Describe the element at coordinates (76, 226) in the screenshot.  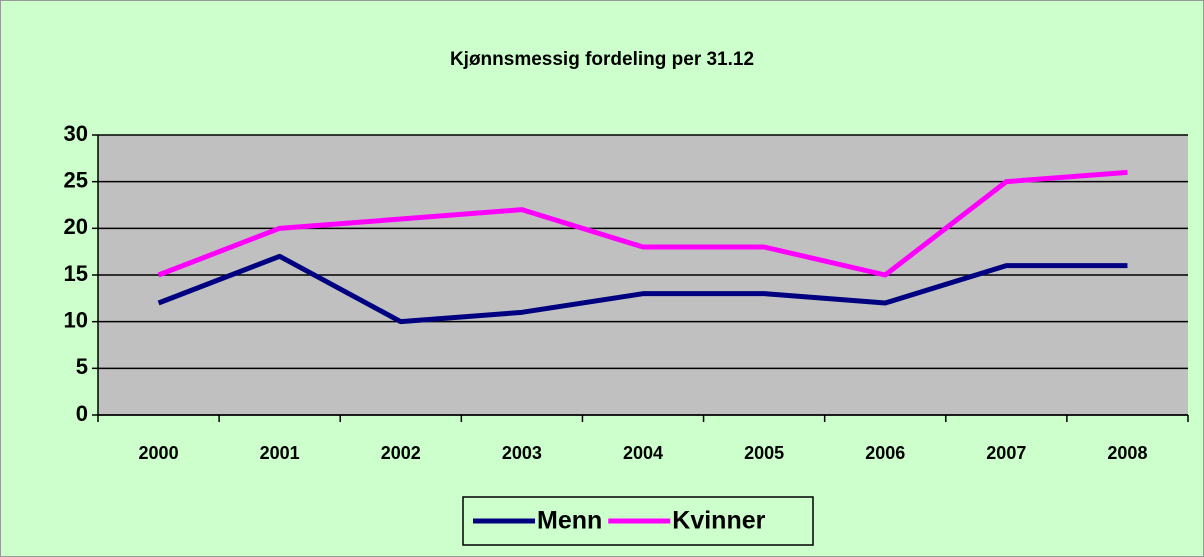
I see `y-tick-label: 20` at that location.